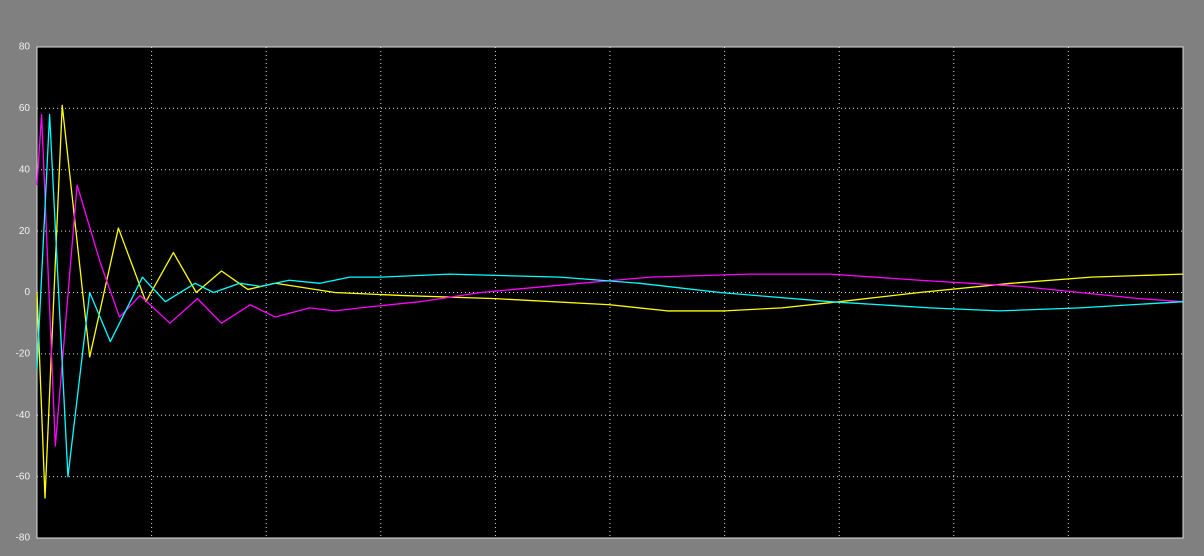 This screenshot has height=556, width=1204. I want to click on y-tick-label: 40, so click(25, 169).